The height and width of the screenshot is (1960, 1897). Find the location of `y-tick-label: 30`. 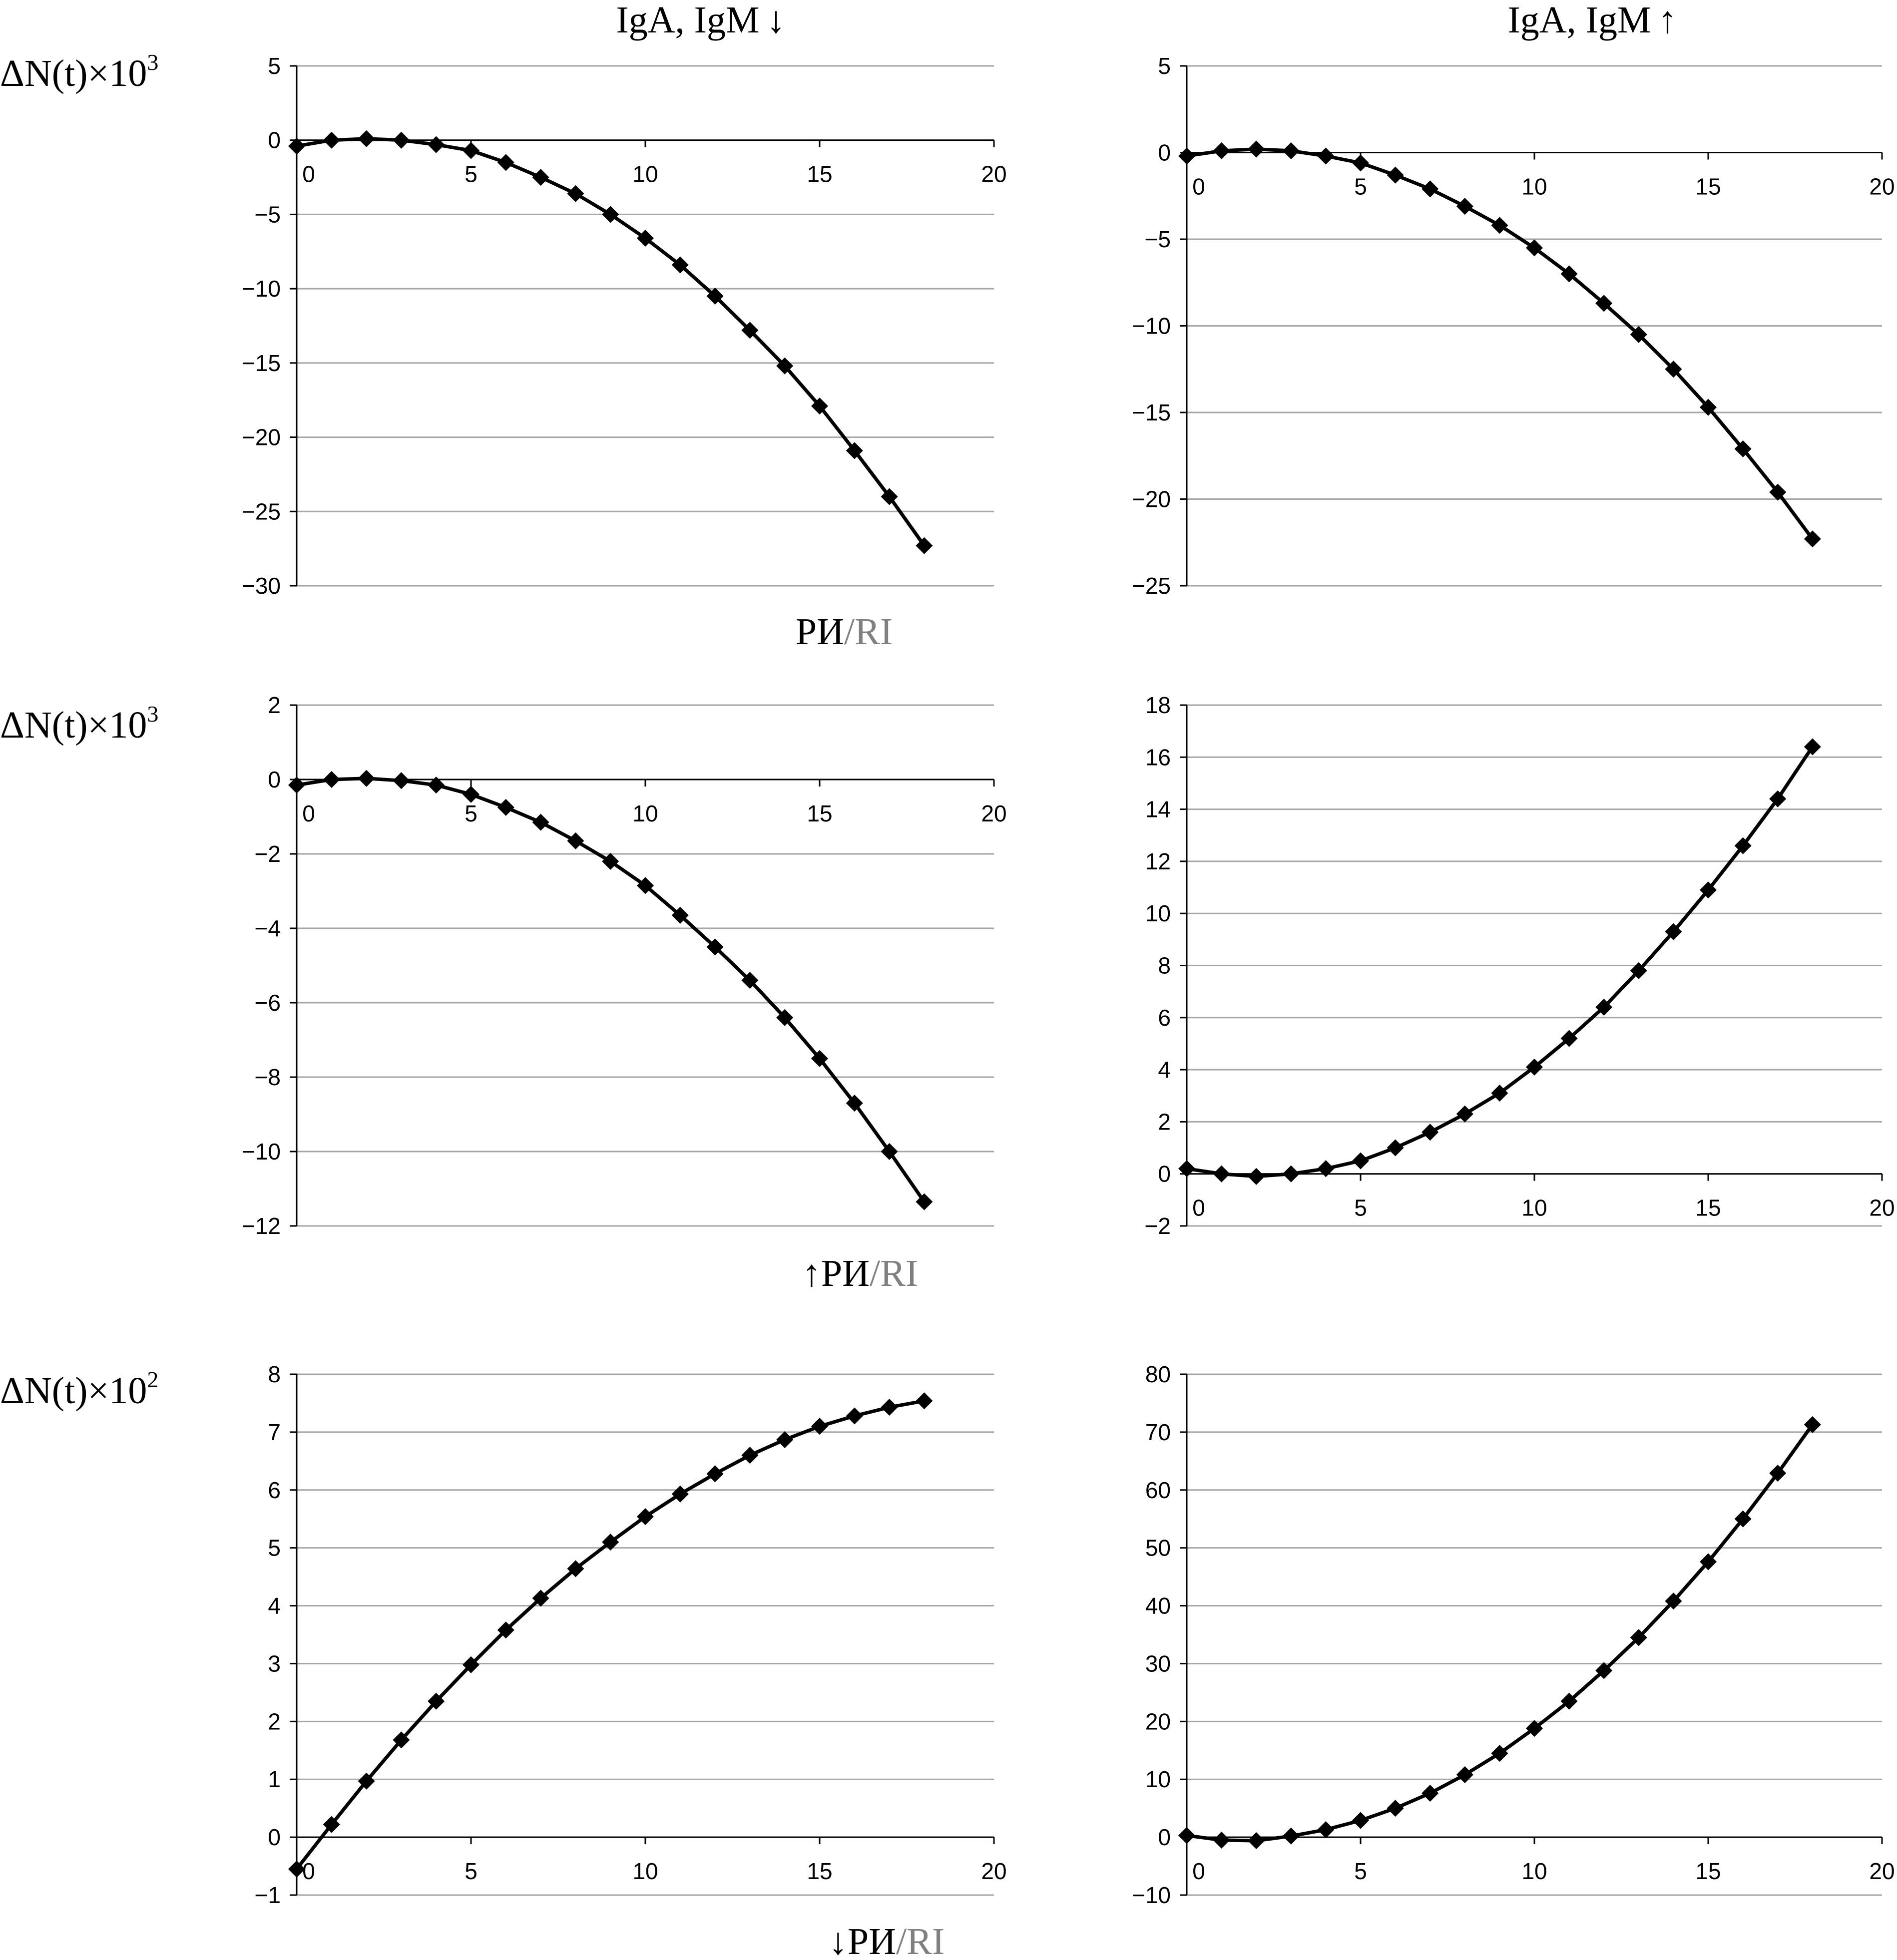

y-tick-label: 30 is located at coordinates (1158, 1663).